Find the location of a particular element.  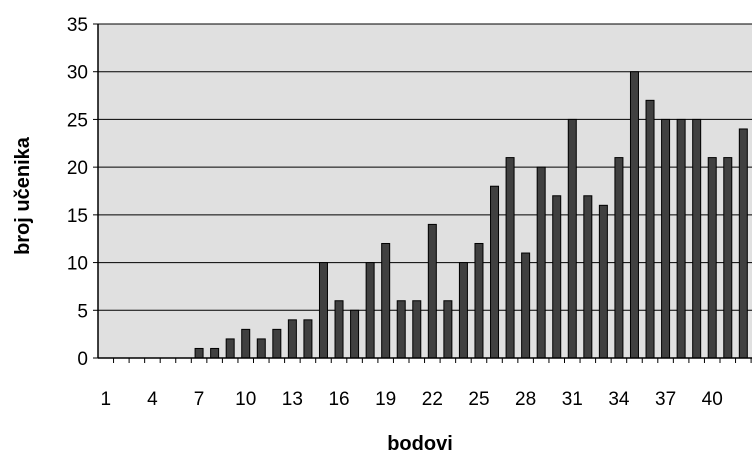

y-tick-label: 25 is located at coordinates (77, 120).